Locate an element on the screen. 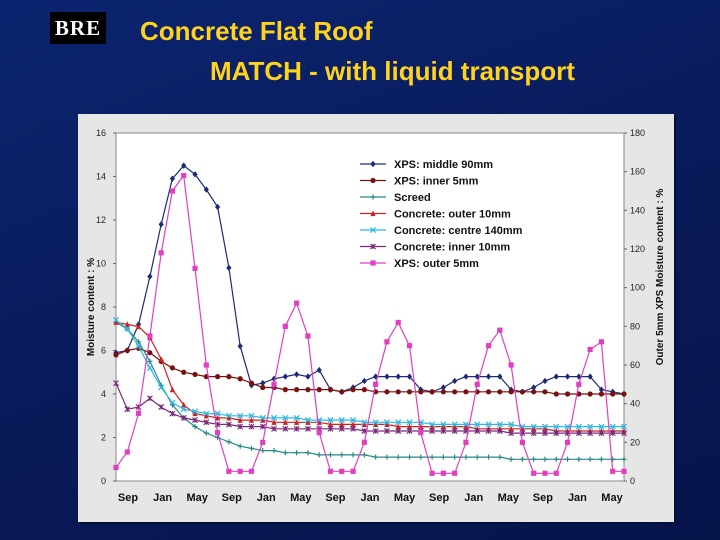 This screenshot has height=540, width=720. legend-label: XPS: middle 90mm is located at coordinates (443, 165).